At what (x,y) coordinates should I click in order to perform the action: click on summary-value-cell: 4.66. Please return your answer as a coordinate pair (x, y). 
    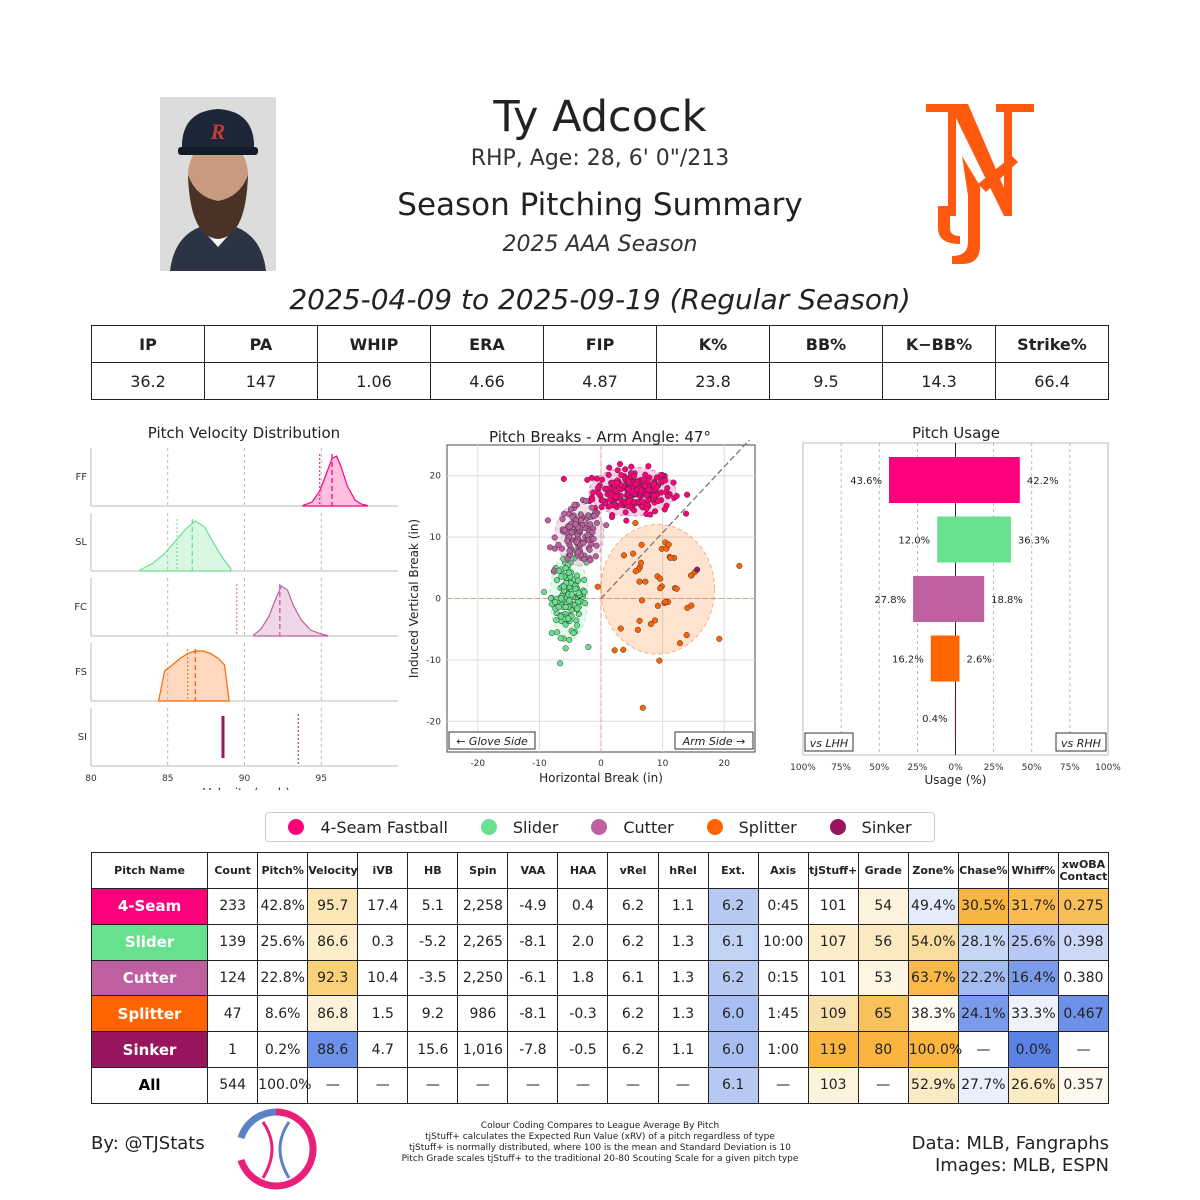
    Looking at the image, I should click on (487, 381).